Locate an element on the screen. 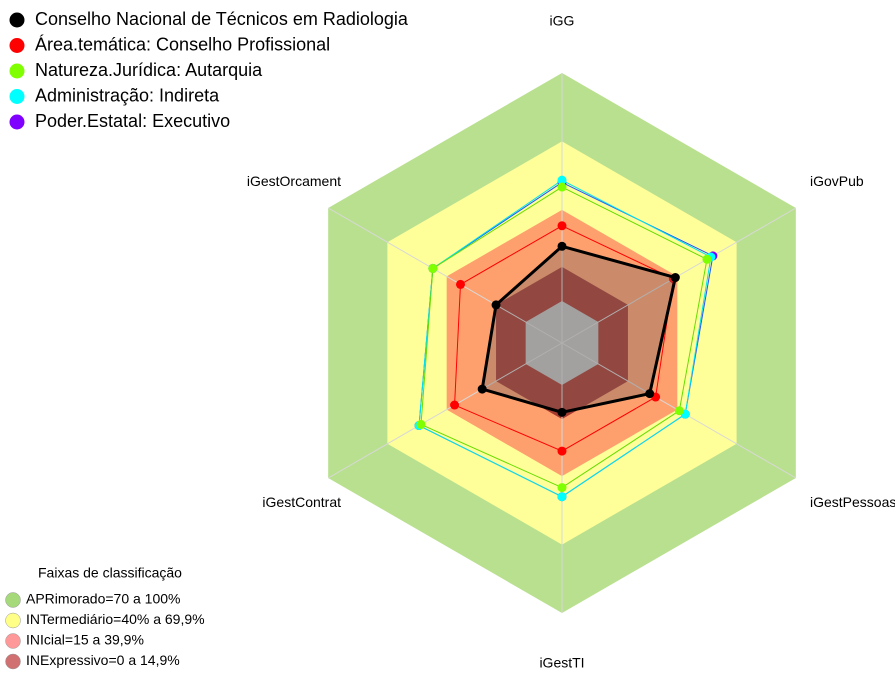 Image resolution: width=895 pixels, height=674 pixels. axis-label: iGestOrcament is located at coordinates (294, 181).